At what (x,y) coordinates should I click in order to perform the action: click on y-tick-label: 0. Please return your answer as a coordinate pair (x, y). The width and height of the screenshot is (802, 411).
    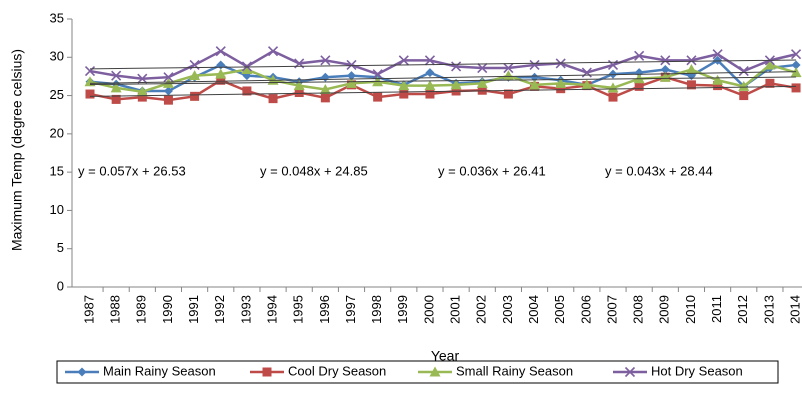
    Looking at the image, I should click on (60, 285).